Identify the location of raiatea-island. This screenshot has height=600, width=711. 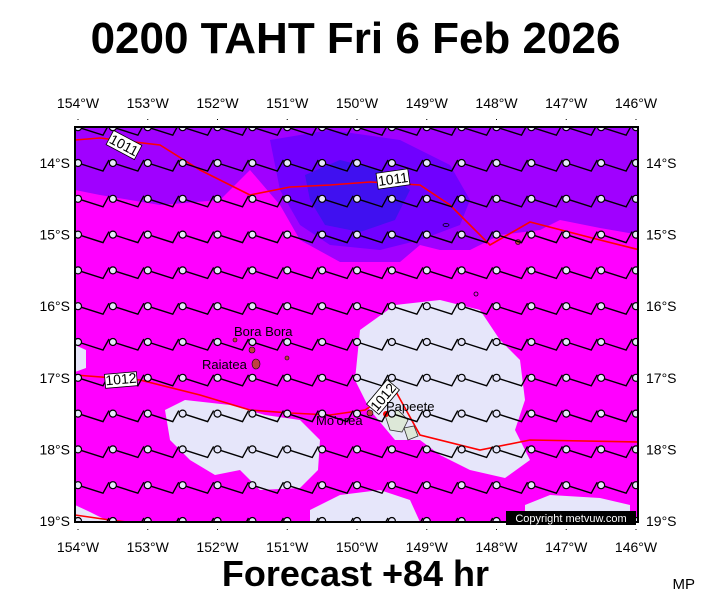
(256, 364).